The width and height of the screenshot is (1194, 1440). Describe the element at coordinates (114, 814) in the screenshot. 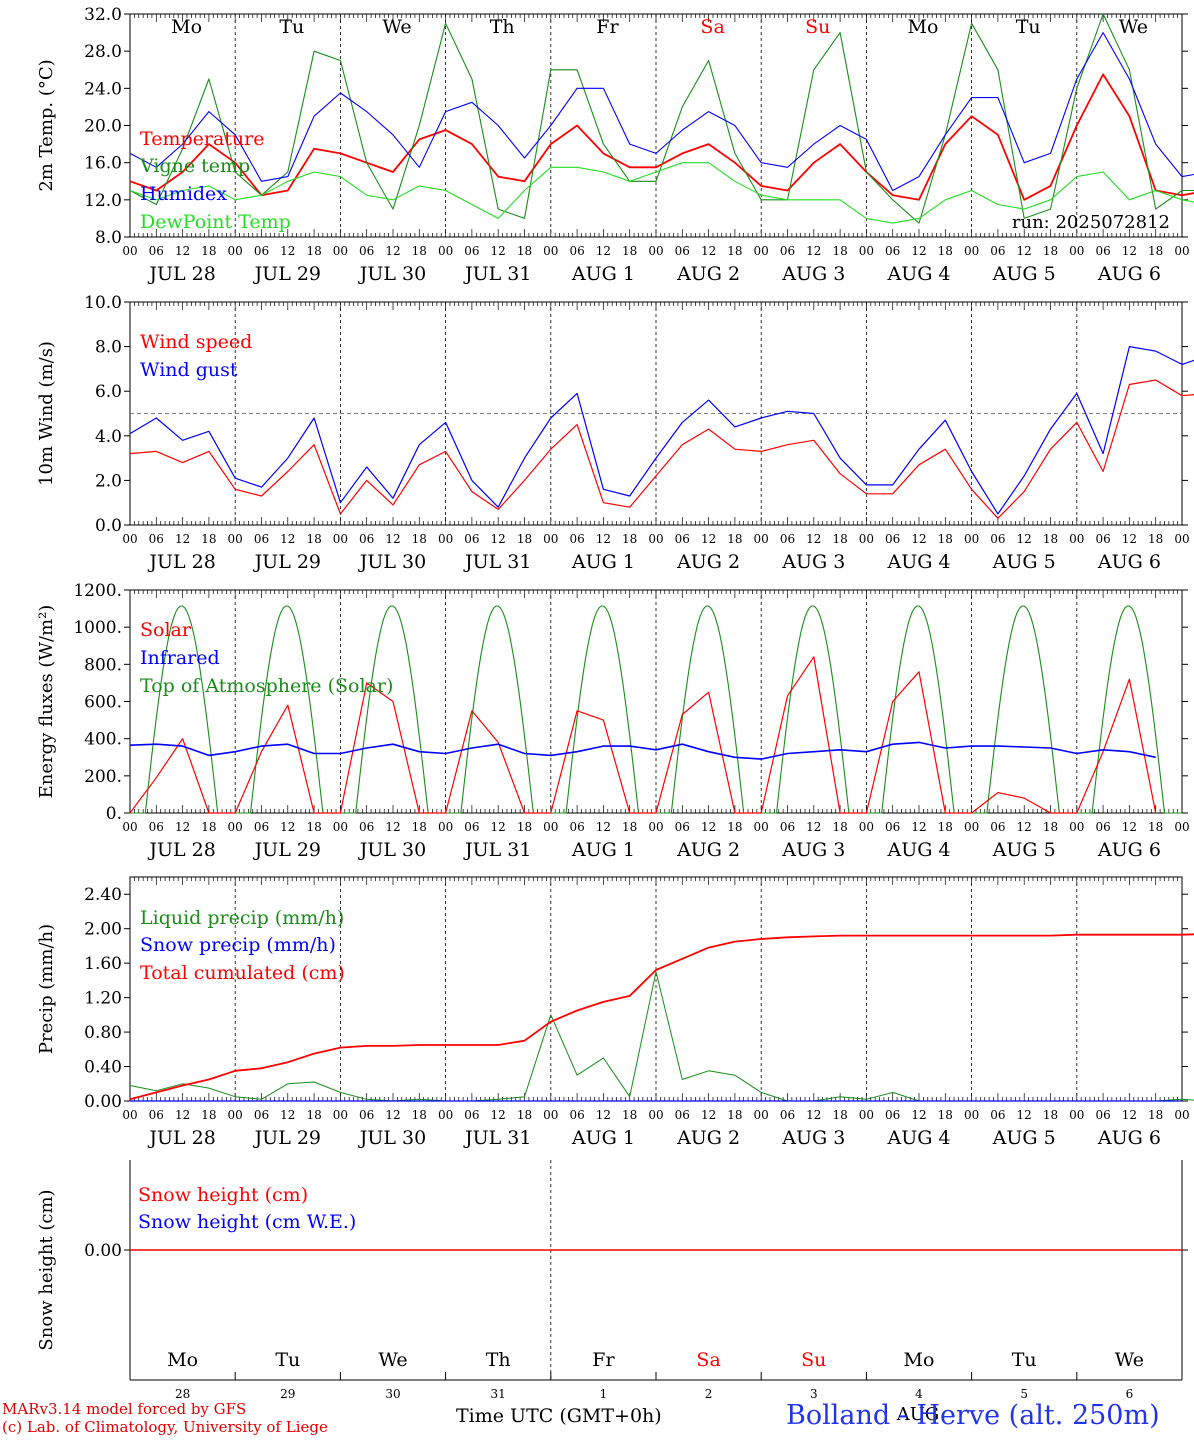

I see `y-tick-label: 0.` at that location.